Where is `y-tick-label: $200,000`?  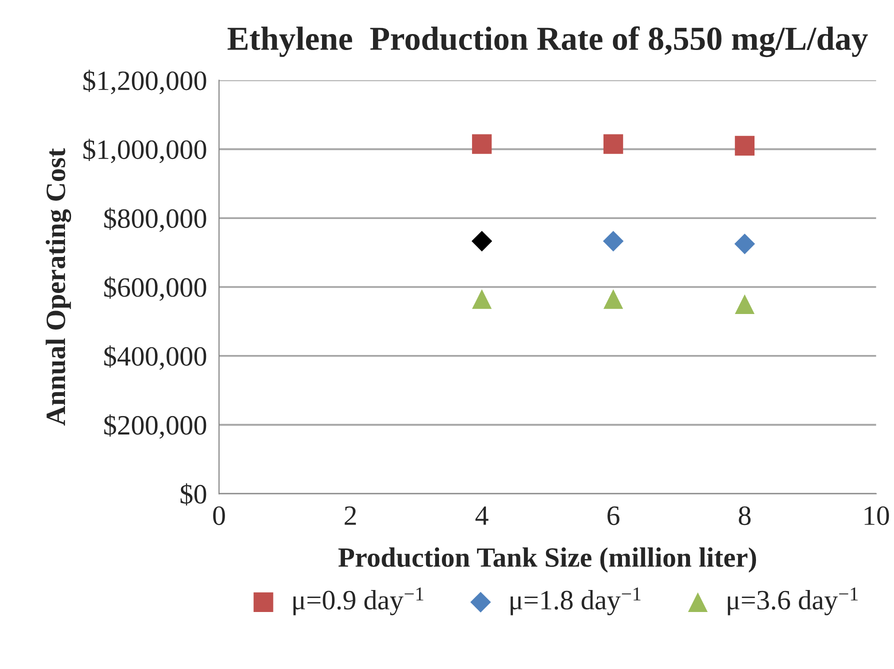 y-tick-label: $200,000 is located at coordinates (155, 426).